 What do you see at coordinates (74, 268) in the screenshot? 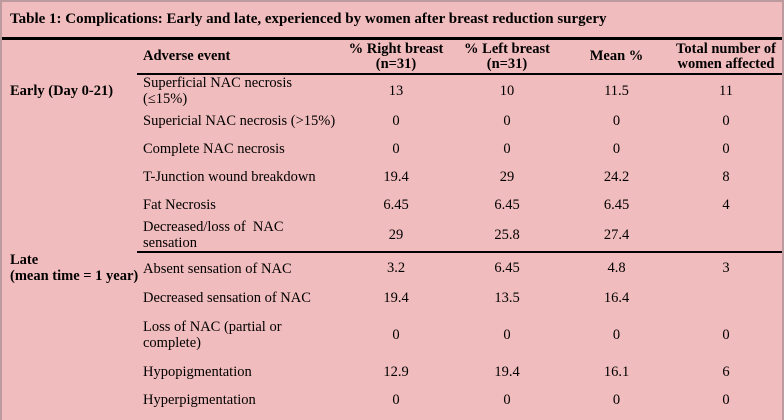
I see `section-label-cell: Late (mean time = 1 year)` at bounding box center [74, 268].